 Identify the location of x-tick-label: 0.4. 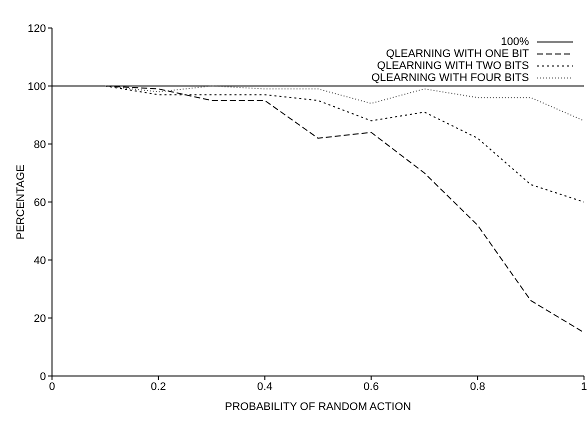
(264, 386).